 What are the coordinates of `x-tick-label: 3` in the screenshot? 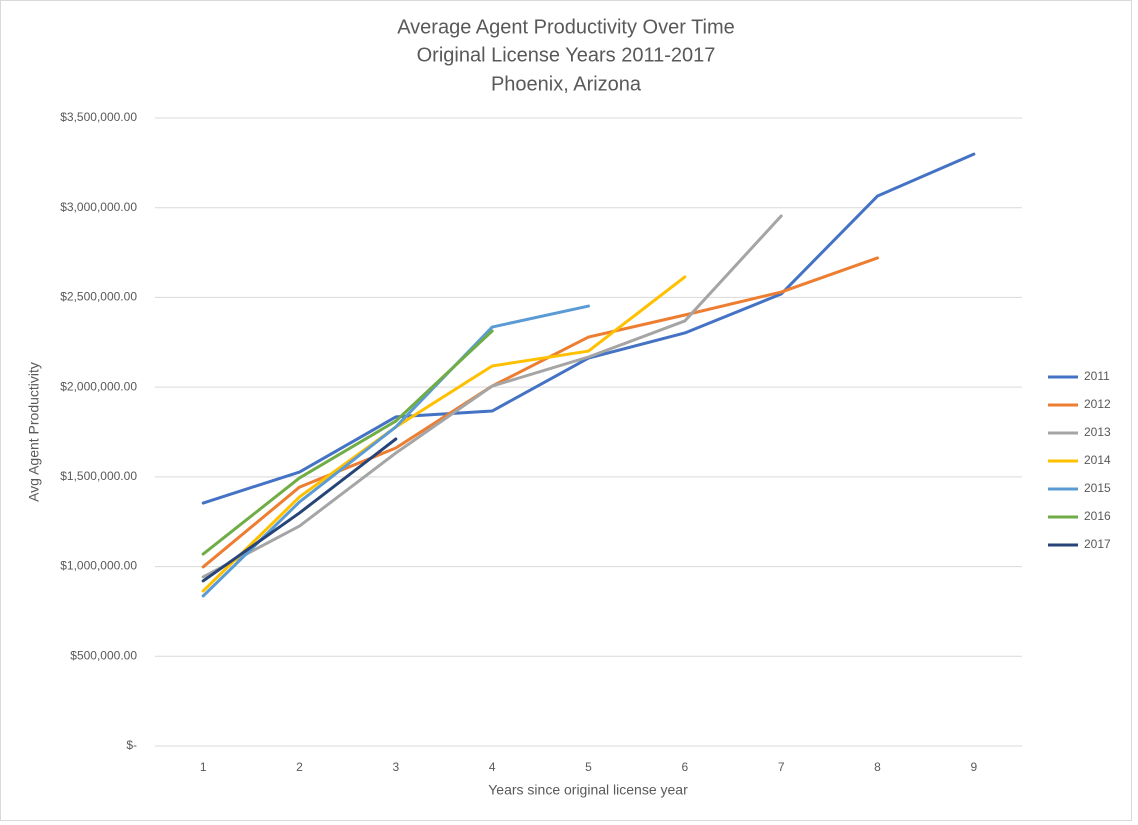 It's located at (395, 767).